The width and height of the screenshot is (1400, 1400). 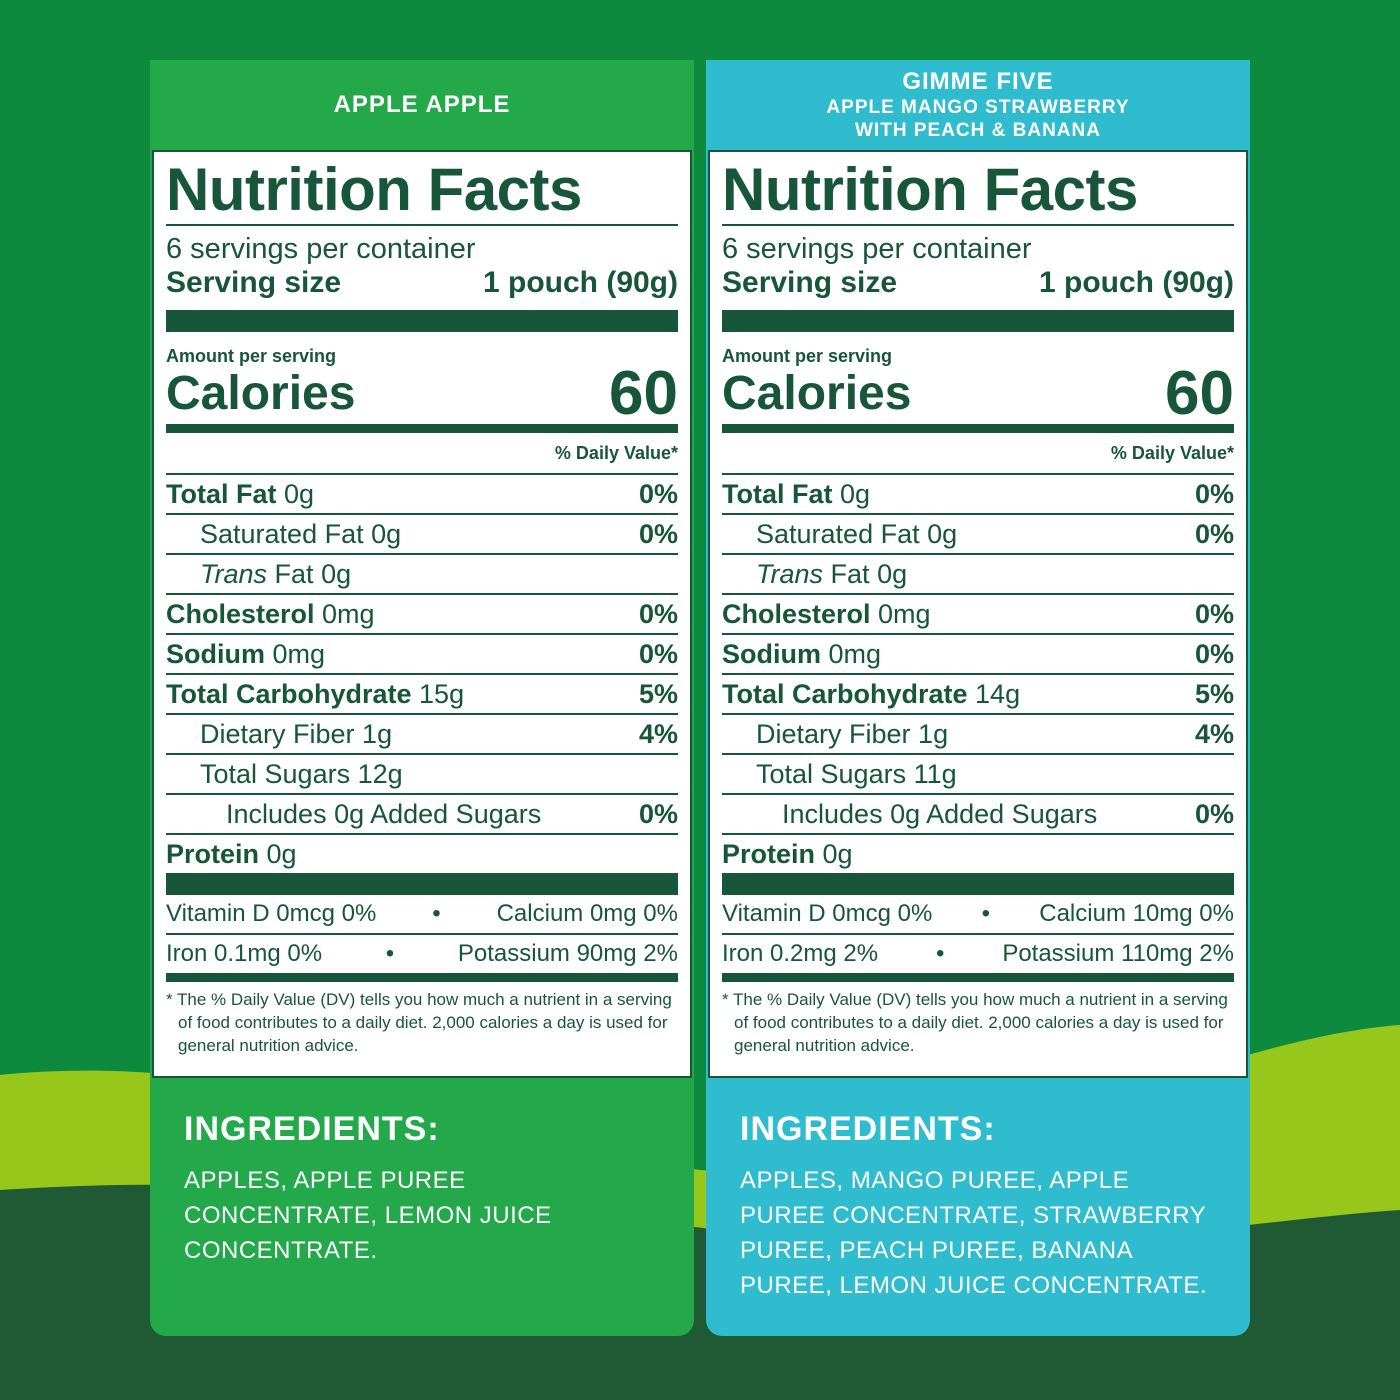 I want to click on nutrient-row: Dietary Fiber 1g 4%, so click(x=422, y=735).